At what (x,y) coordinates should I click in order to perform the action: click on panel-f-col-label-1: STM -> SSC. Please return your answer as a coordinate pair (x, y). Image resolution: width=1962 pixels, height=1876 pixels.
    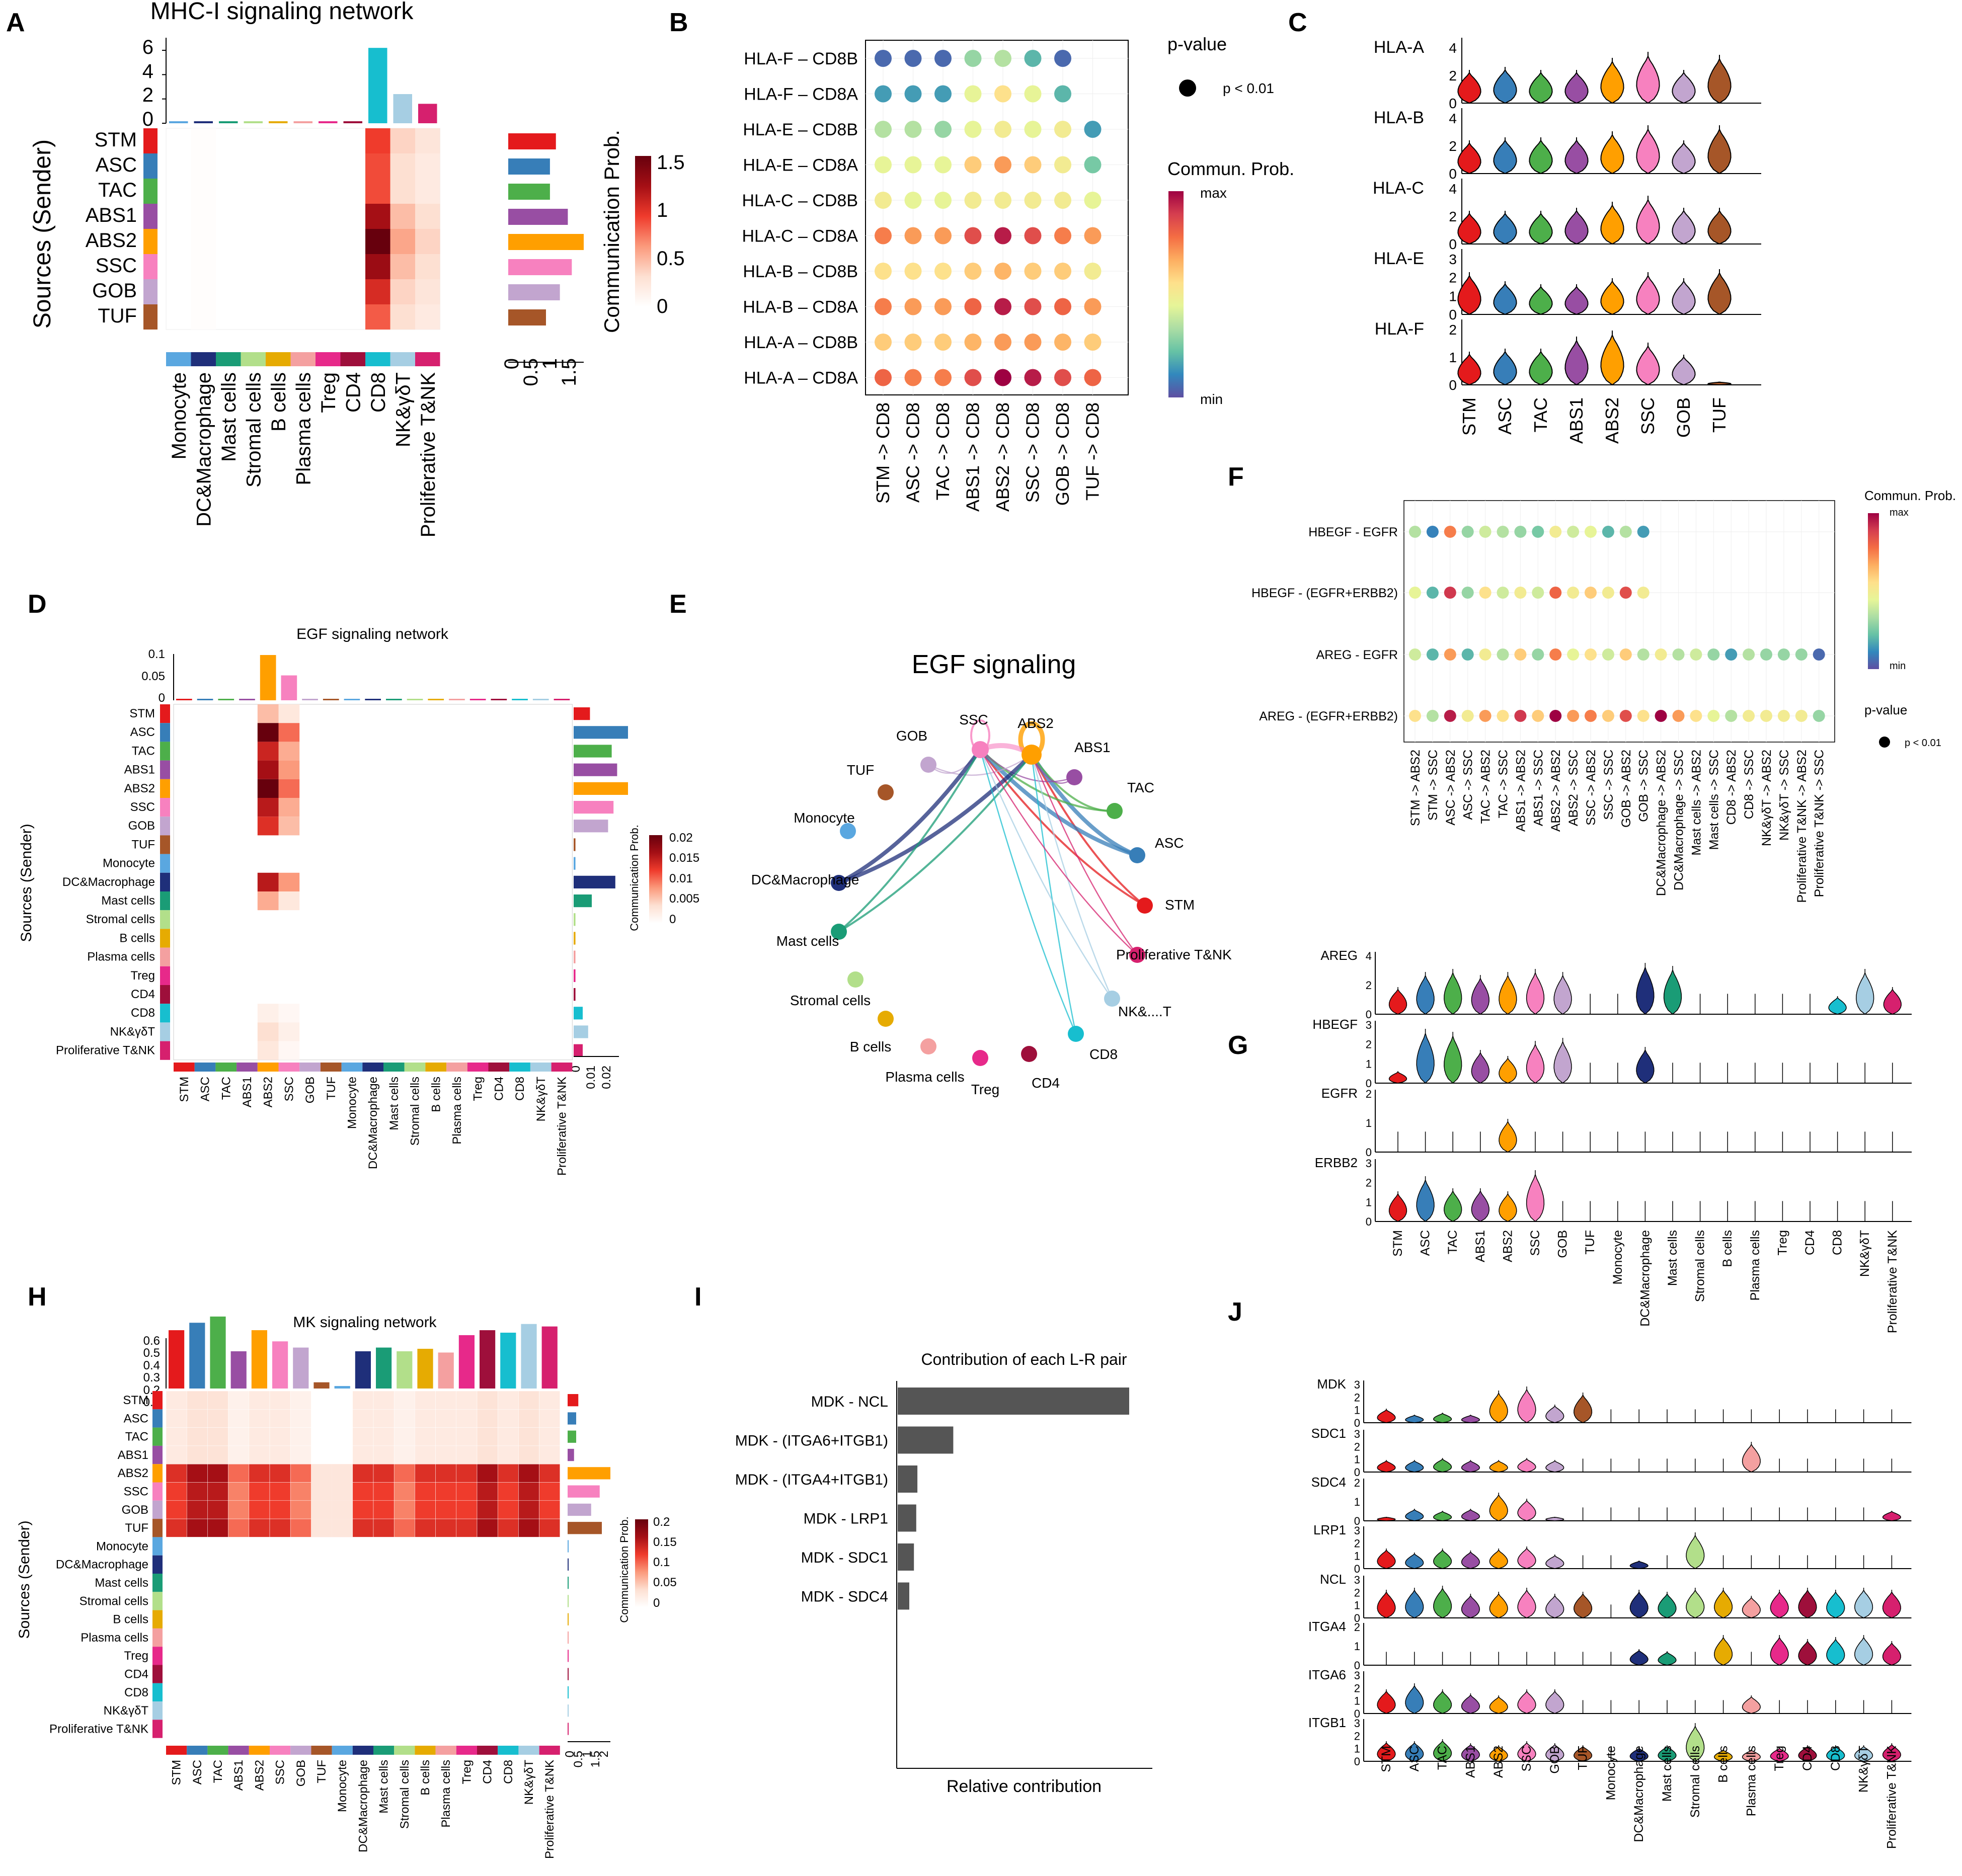
    Looking at the image, I should click on (1433, 785).